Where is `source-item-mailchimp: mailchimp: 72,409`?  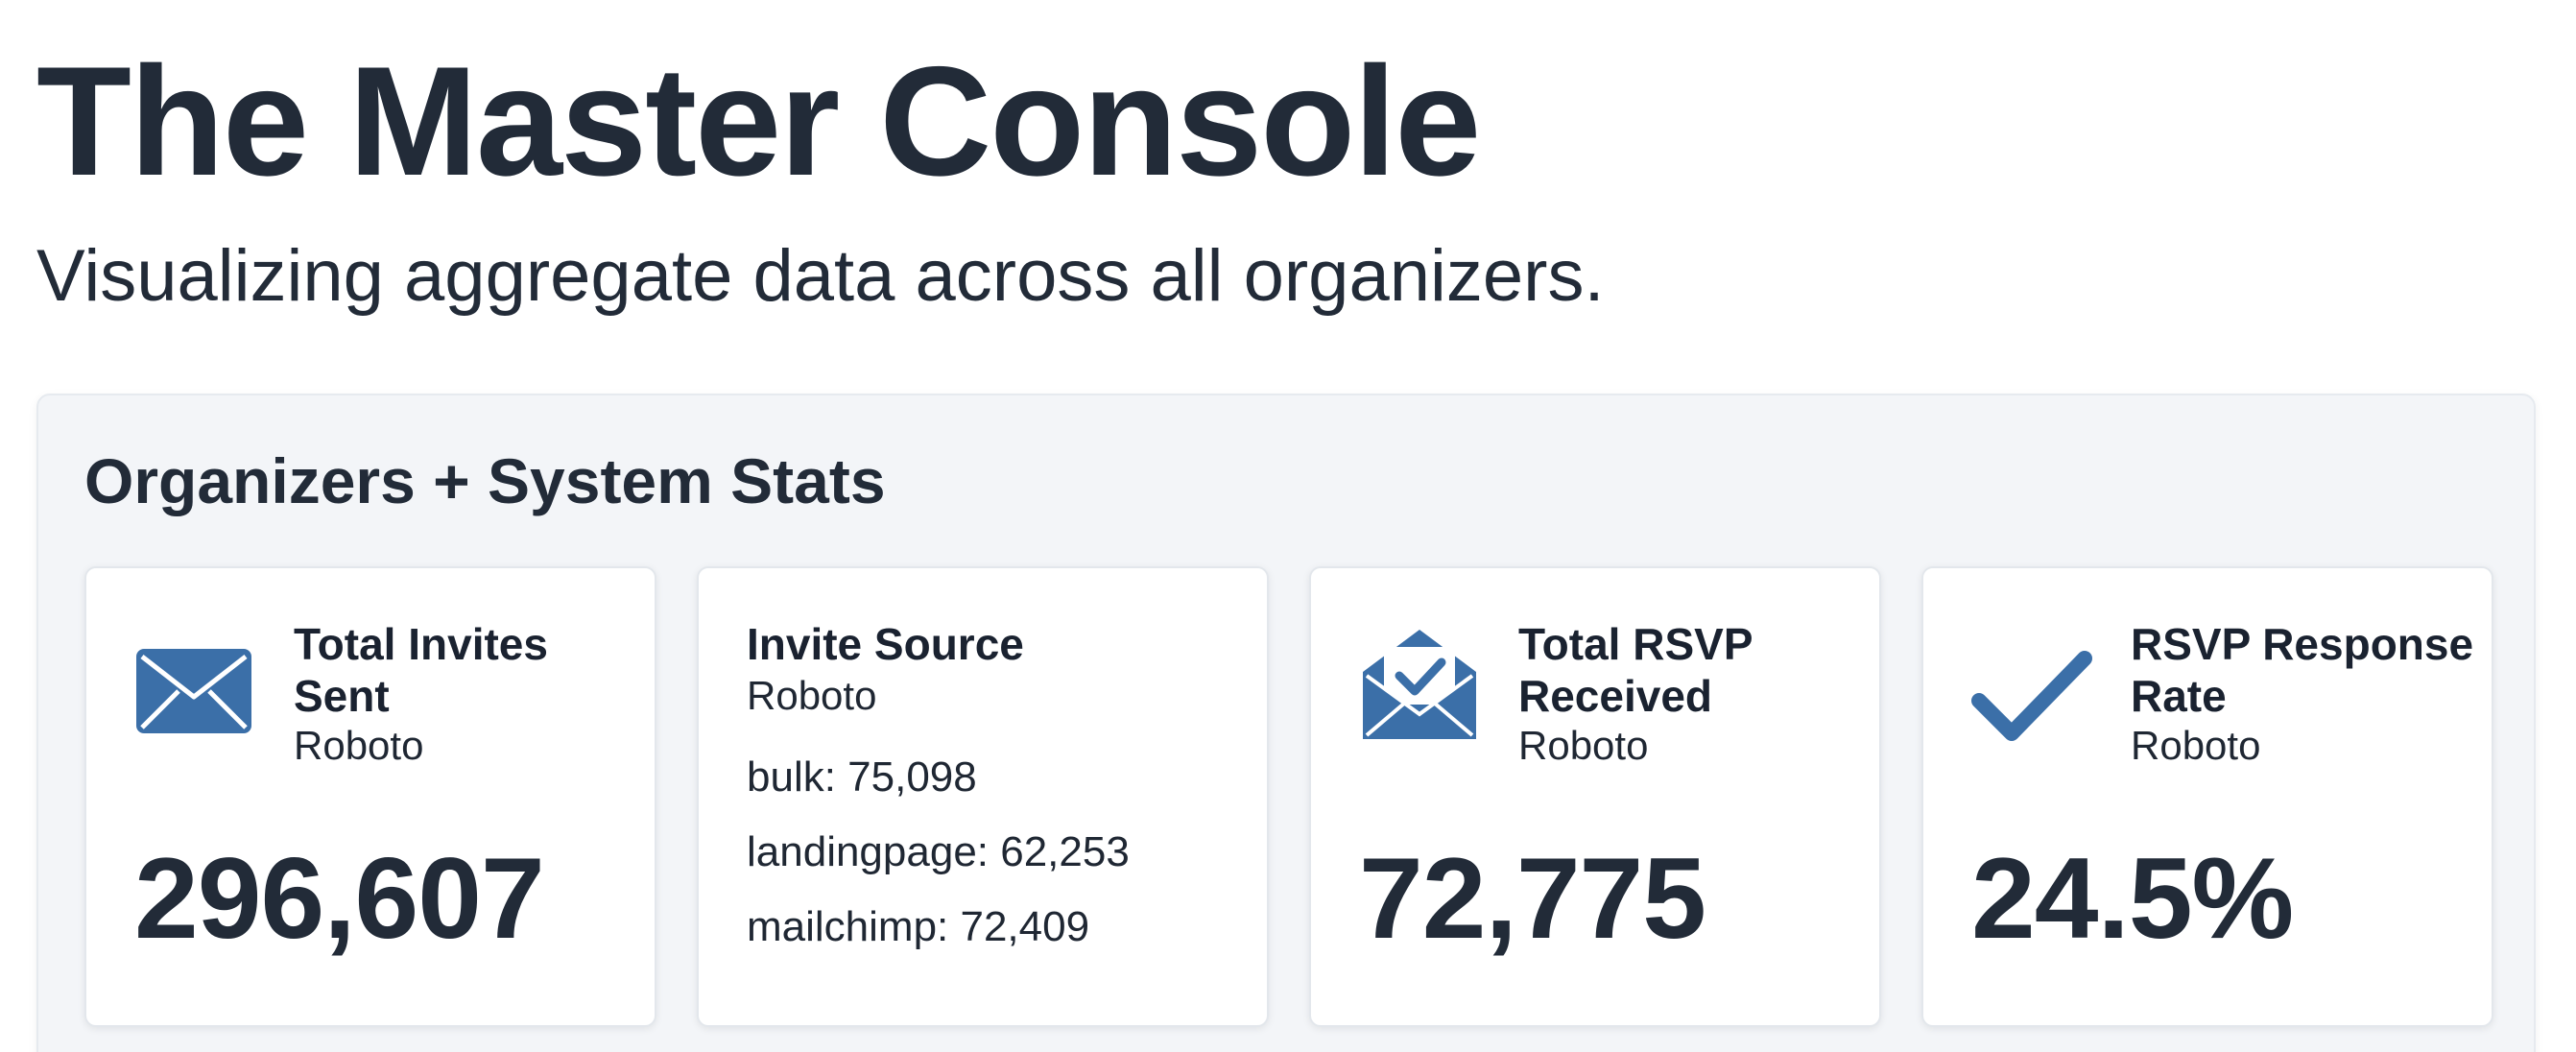
source-item-mailchimp: mailchimp: 72,409 is located at coordinates (918, 926).